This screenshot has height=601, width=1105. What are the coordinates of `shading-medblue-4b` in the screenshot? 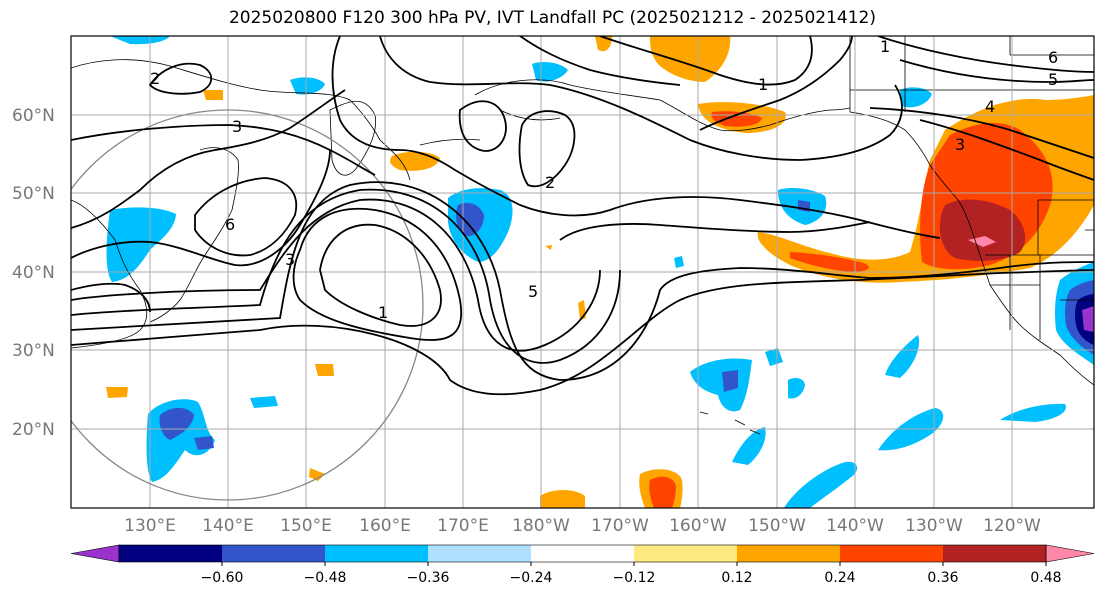 It's located at (204, 443).